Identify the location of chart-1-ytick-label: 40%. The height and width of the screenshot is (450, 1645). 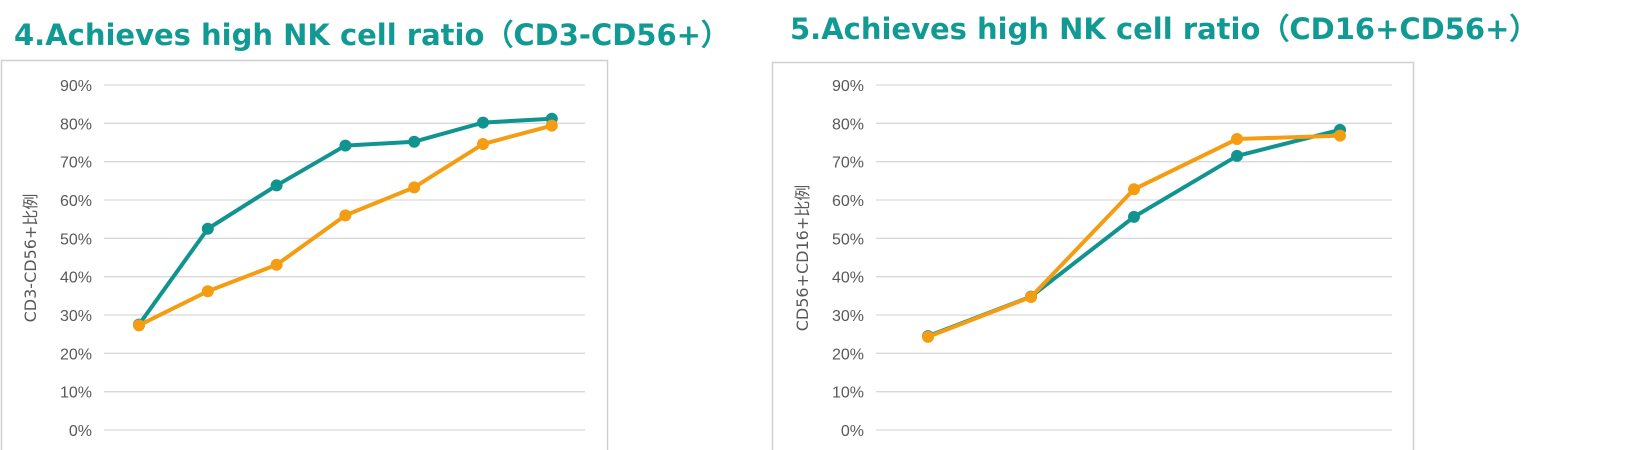
(76, 278).